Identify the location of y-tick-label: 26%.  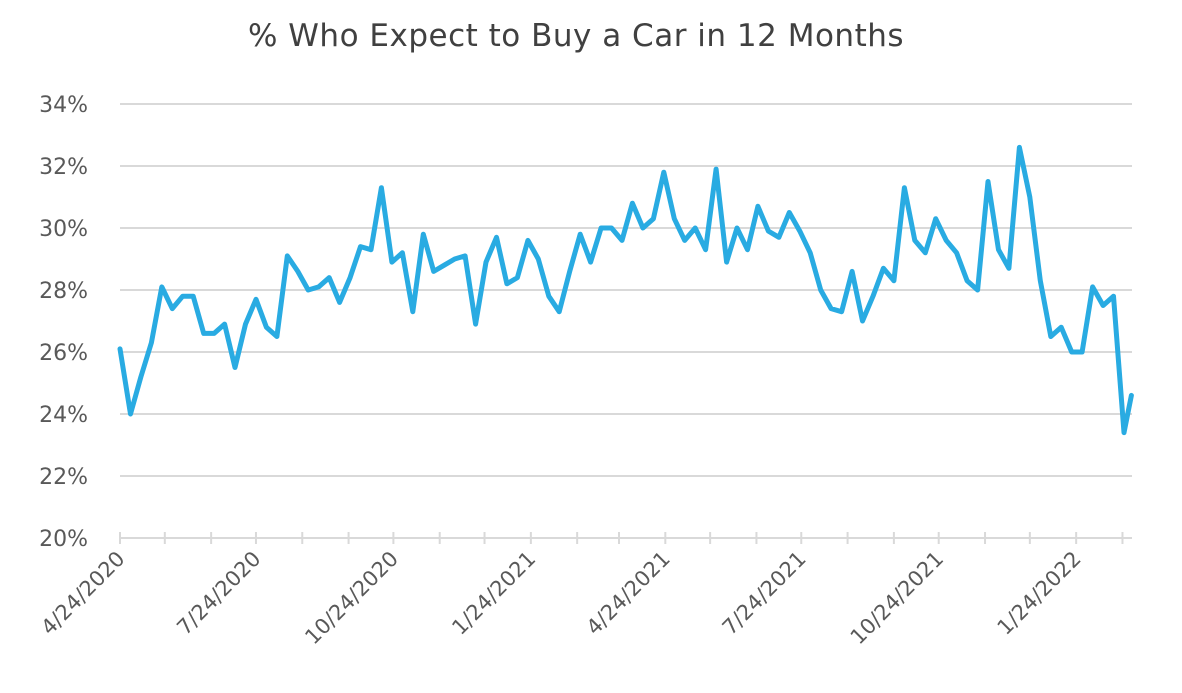
(63, 353).